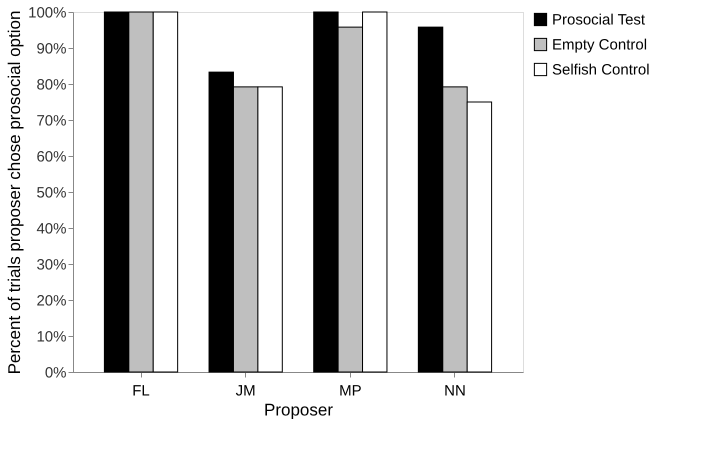 The width and height of the screenshot is (709, 464). I want to click on legend-label: Selfish Control, so click(601, 70).